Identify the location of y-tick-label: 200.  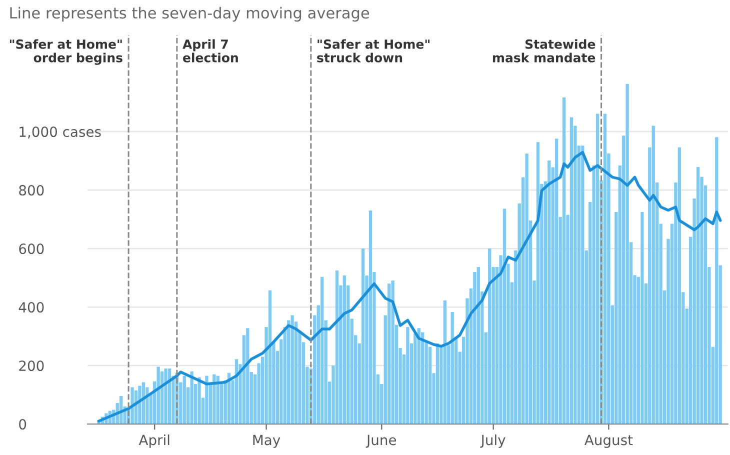
(31, 366).